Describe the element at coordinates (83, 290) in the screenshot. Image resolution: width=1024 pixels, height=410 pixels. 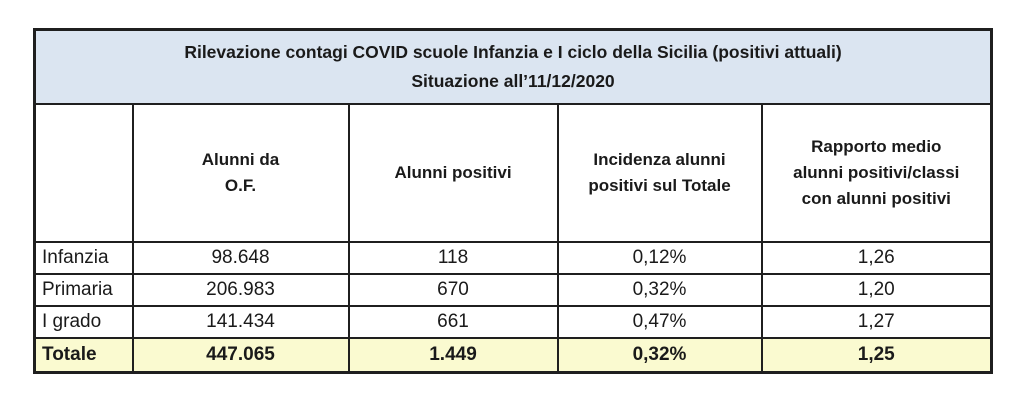
I see `row-label: Primaria` at that location.